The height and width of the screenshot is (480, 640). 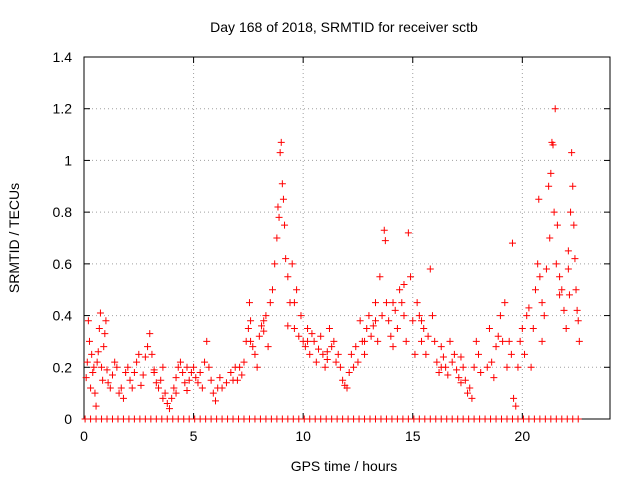 I want to click on x-tick-label: 0, so click(x=84, y=436).